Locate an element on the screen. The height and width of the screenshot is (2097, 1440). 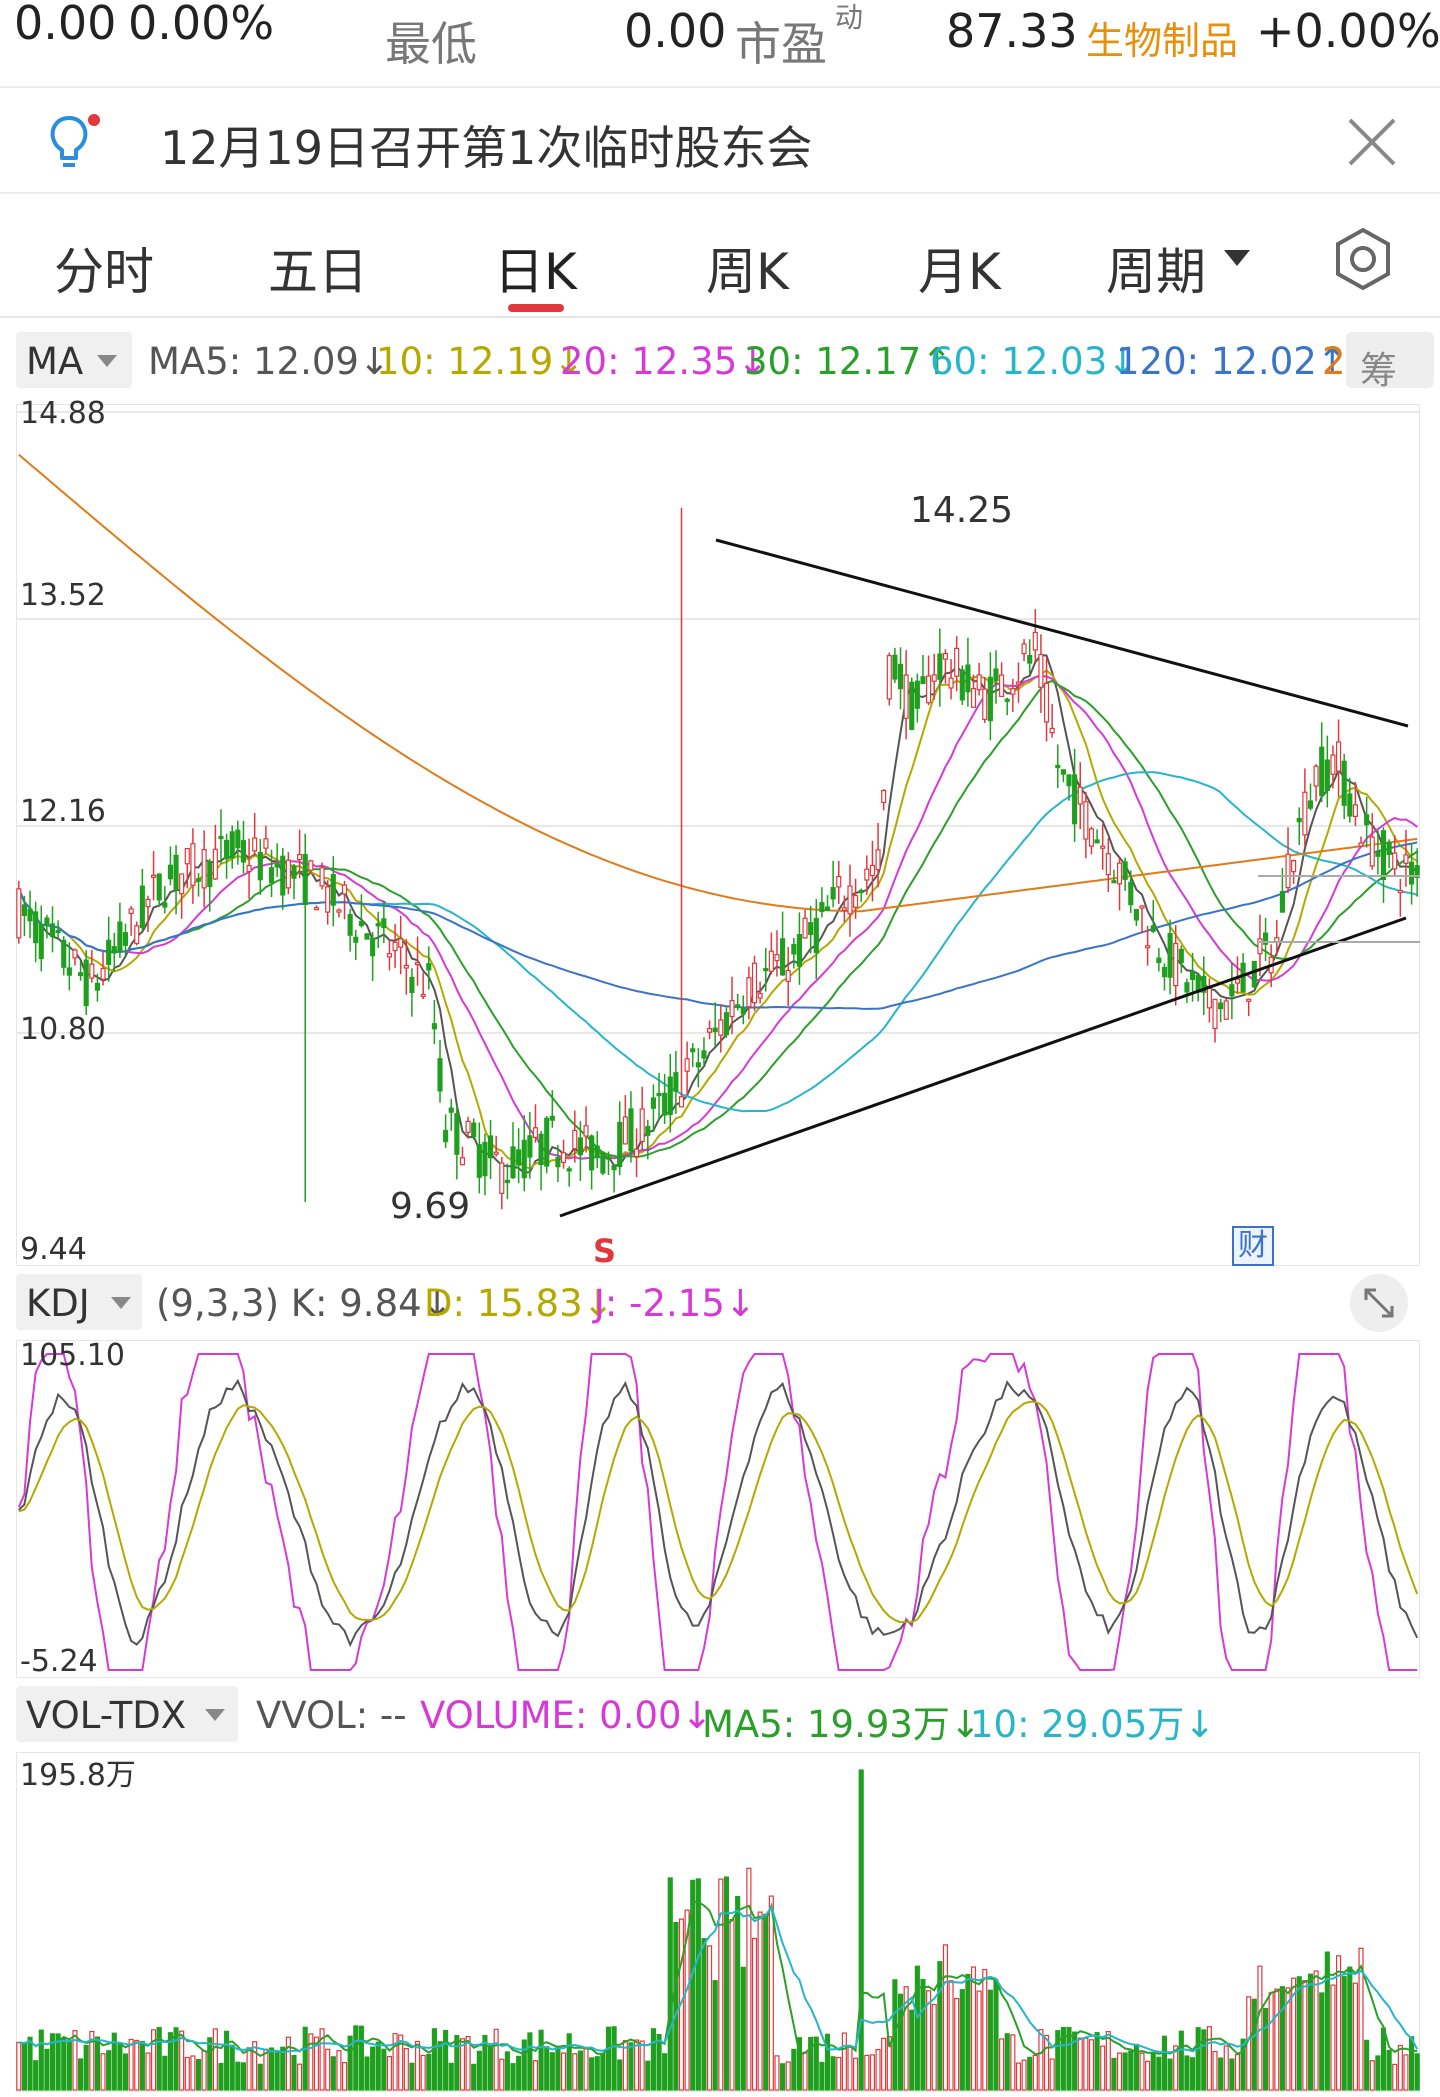
settings-icon is located at coordinates (1363, 259).